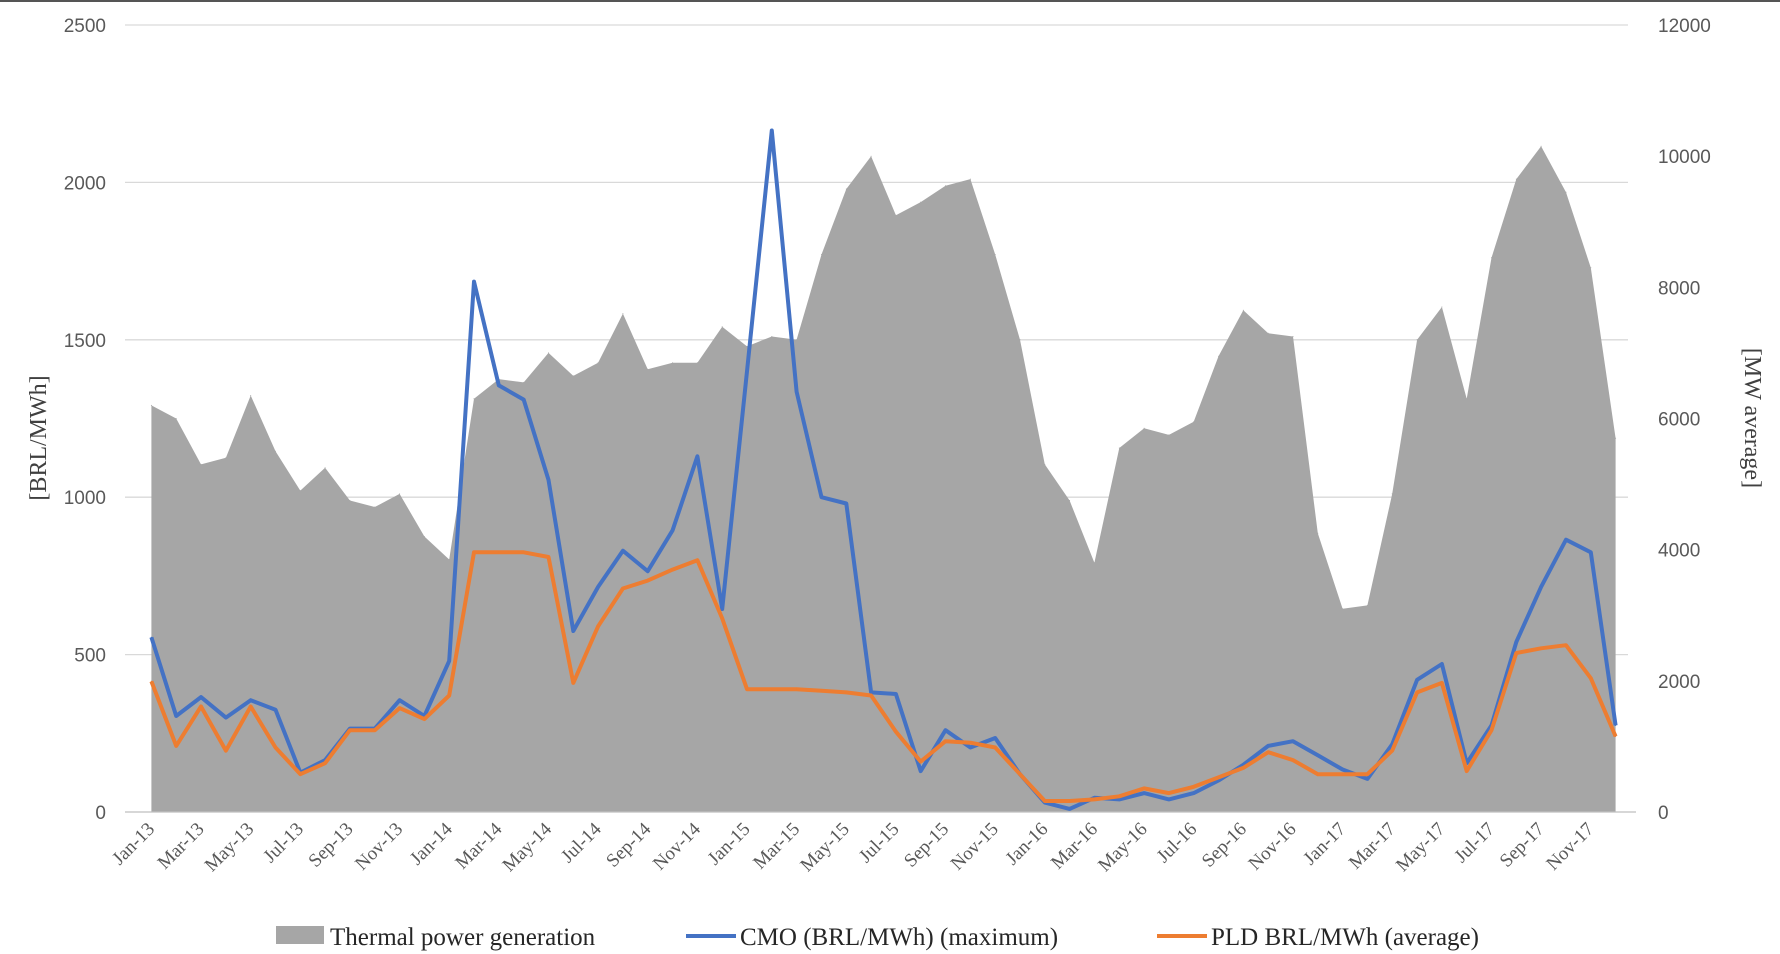 Image resolution: width=1780 pixels, height=954 pixels. I want to click on x-tick-label: Nov-17, so click(1570, 847).